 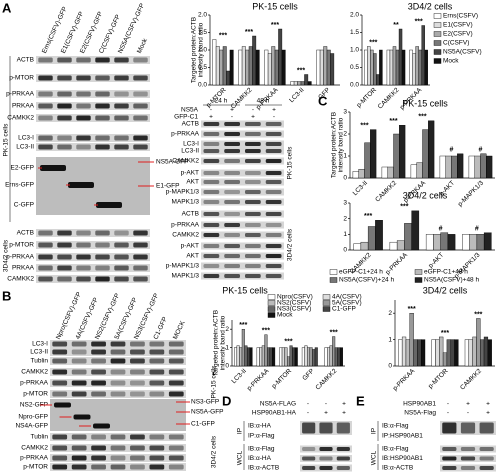 What do you see at coordinates (19, 185) in the screenshot?
I see `row-label: Erns-GFP` at bounding box center [19, 185].